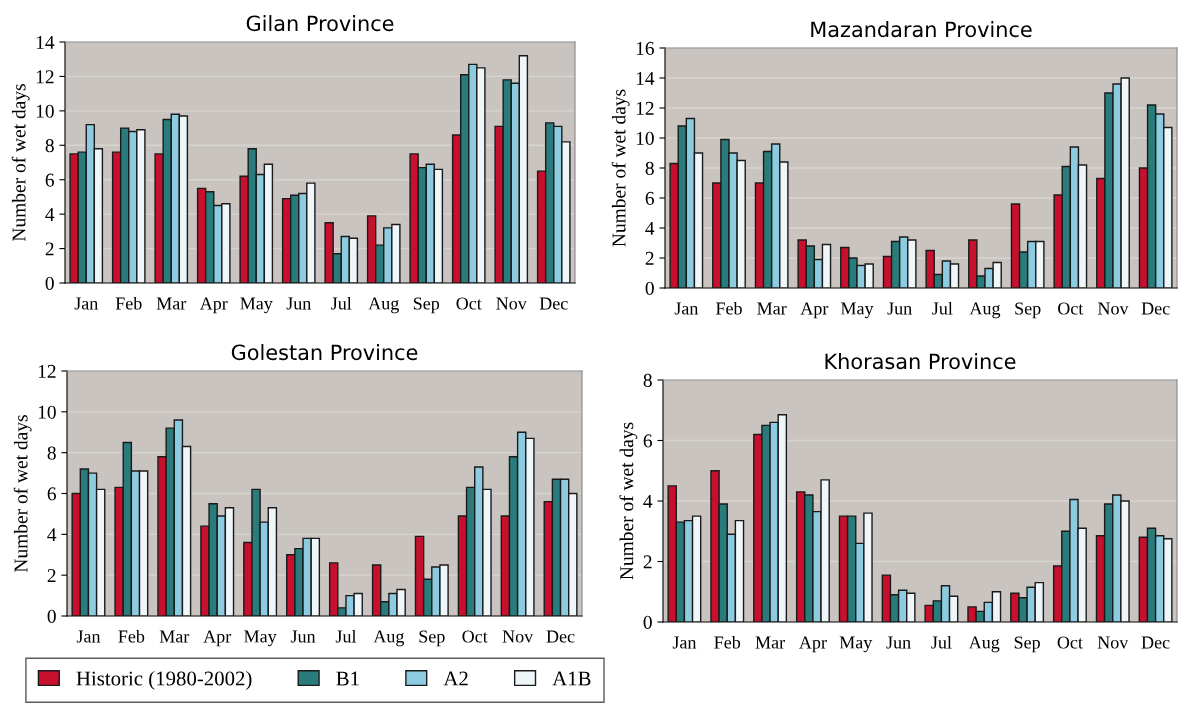  Describe the element at coordinates (324, 352) in the screenshot. I see `chart-title: Golestan Province` at that location.